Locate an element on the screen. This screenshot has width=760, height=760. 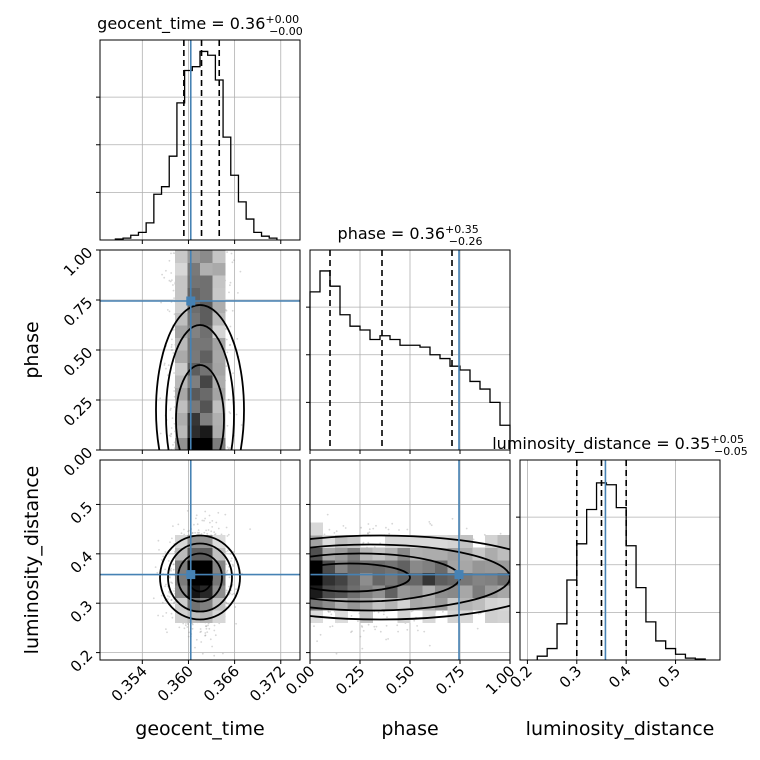
title-minus: −0.05 is located at coordinates (731, 451).